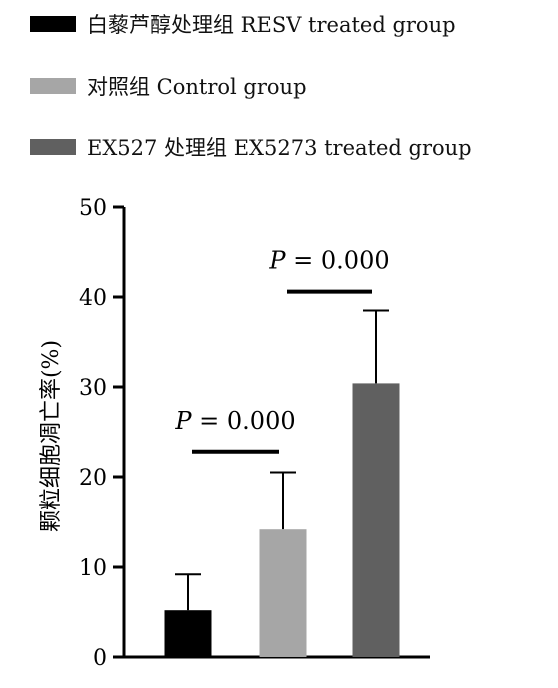 This screenshot has width=558, height=688. I want to click on y-tick-label: 50, so click(93, 208).